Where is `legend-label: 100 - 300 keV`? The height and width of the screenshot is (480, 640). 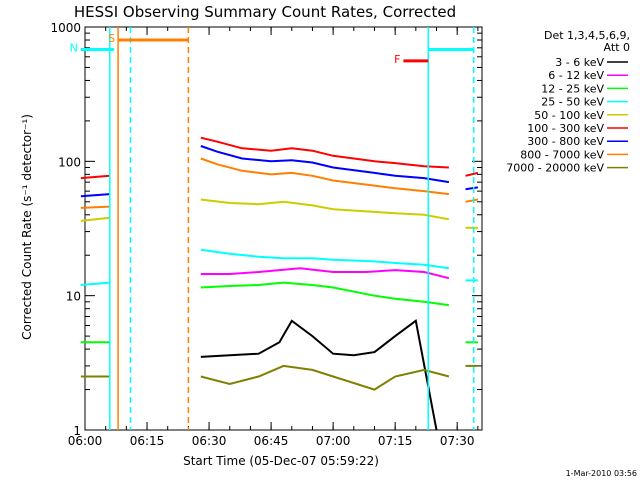
legend-label: 100 - 300 keV is located at coordinates (565, 128).